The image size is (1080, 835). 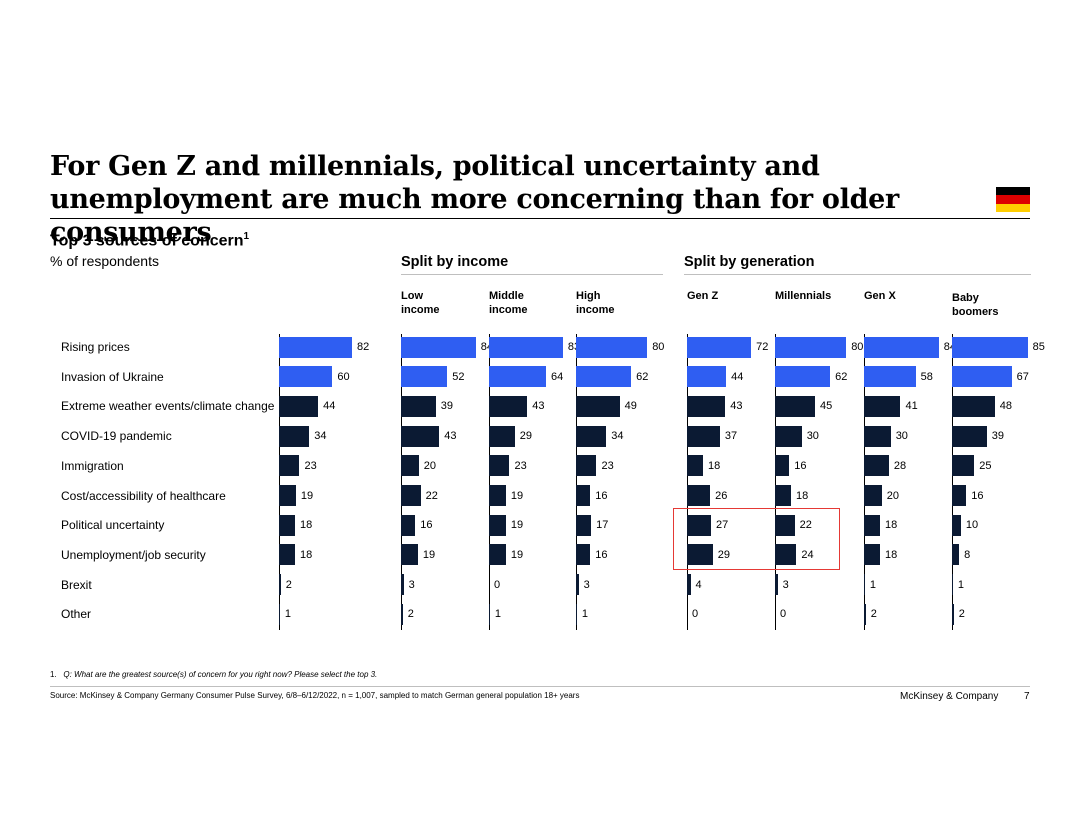 I want to click on flag-red-stripe, so click(x=1013, y=199).